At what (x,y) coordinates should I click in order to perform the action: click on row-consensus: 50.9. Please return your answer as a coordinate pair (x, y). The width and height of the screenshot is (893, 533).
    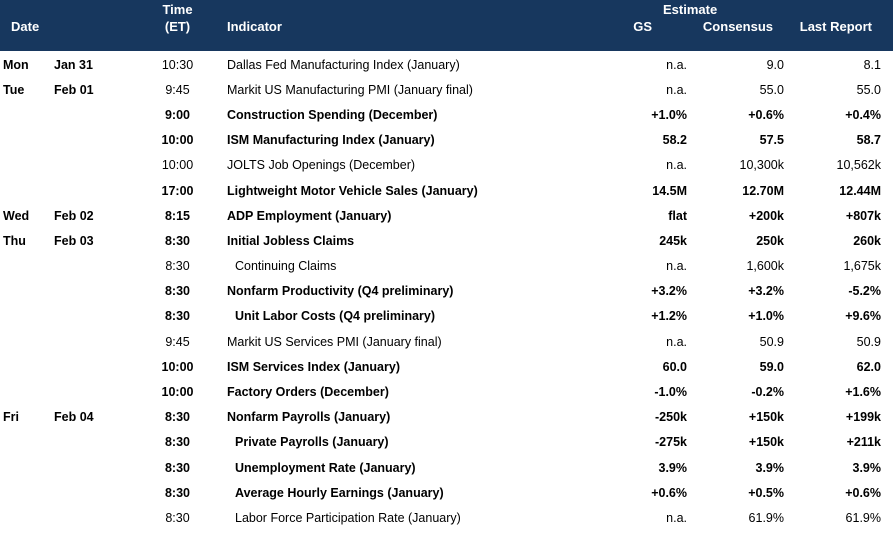
    Looking at the image, I should click on (771, 341).